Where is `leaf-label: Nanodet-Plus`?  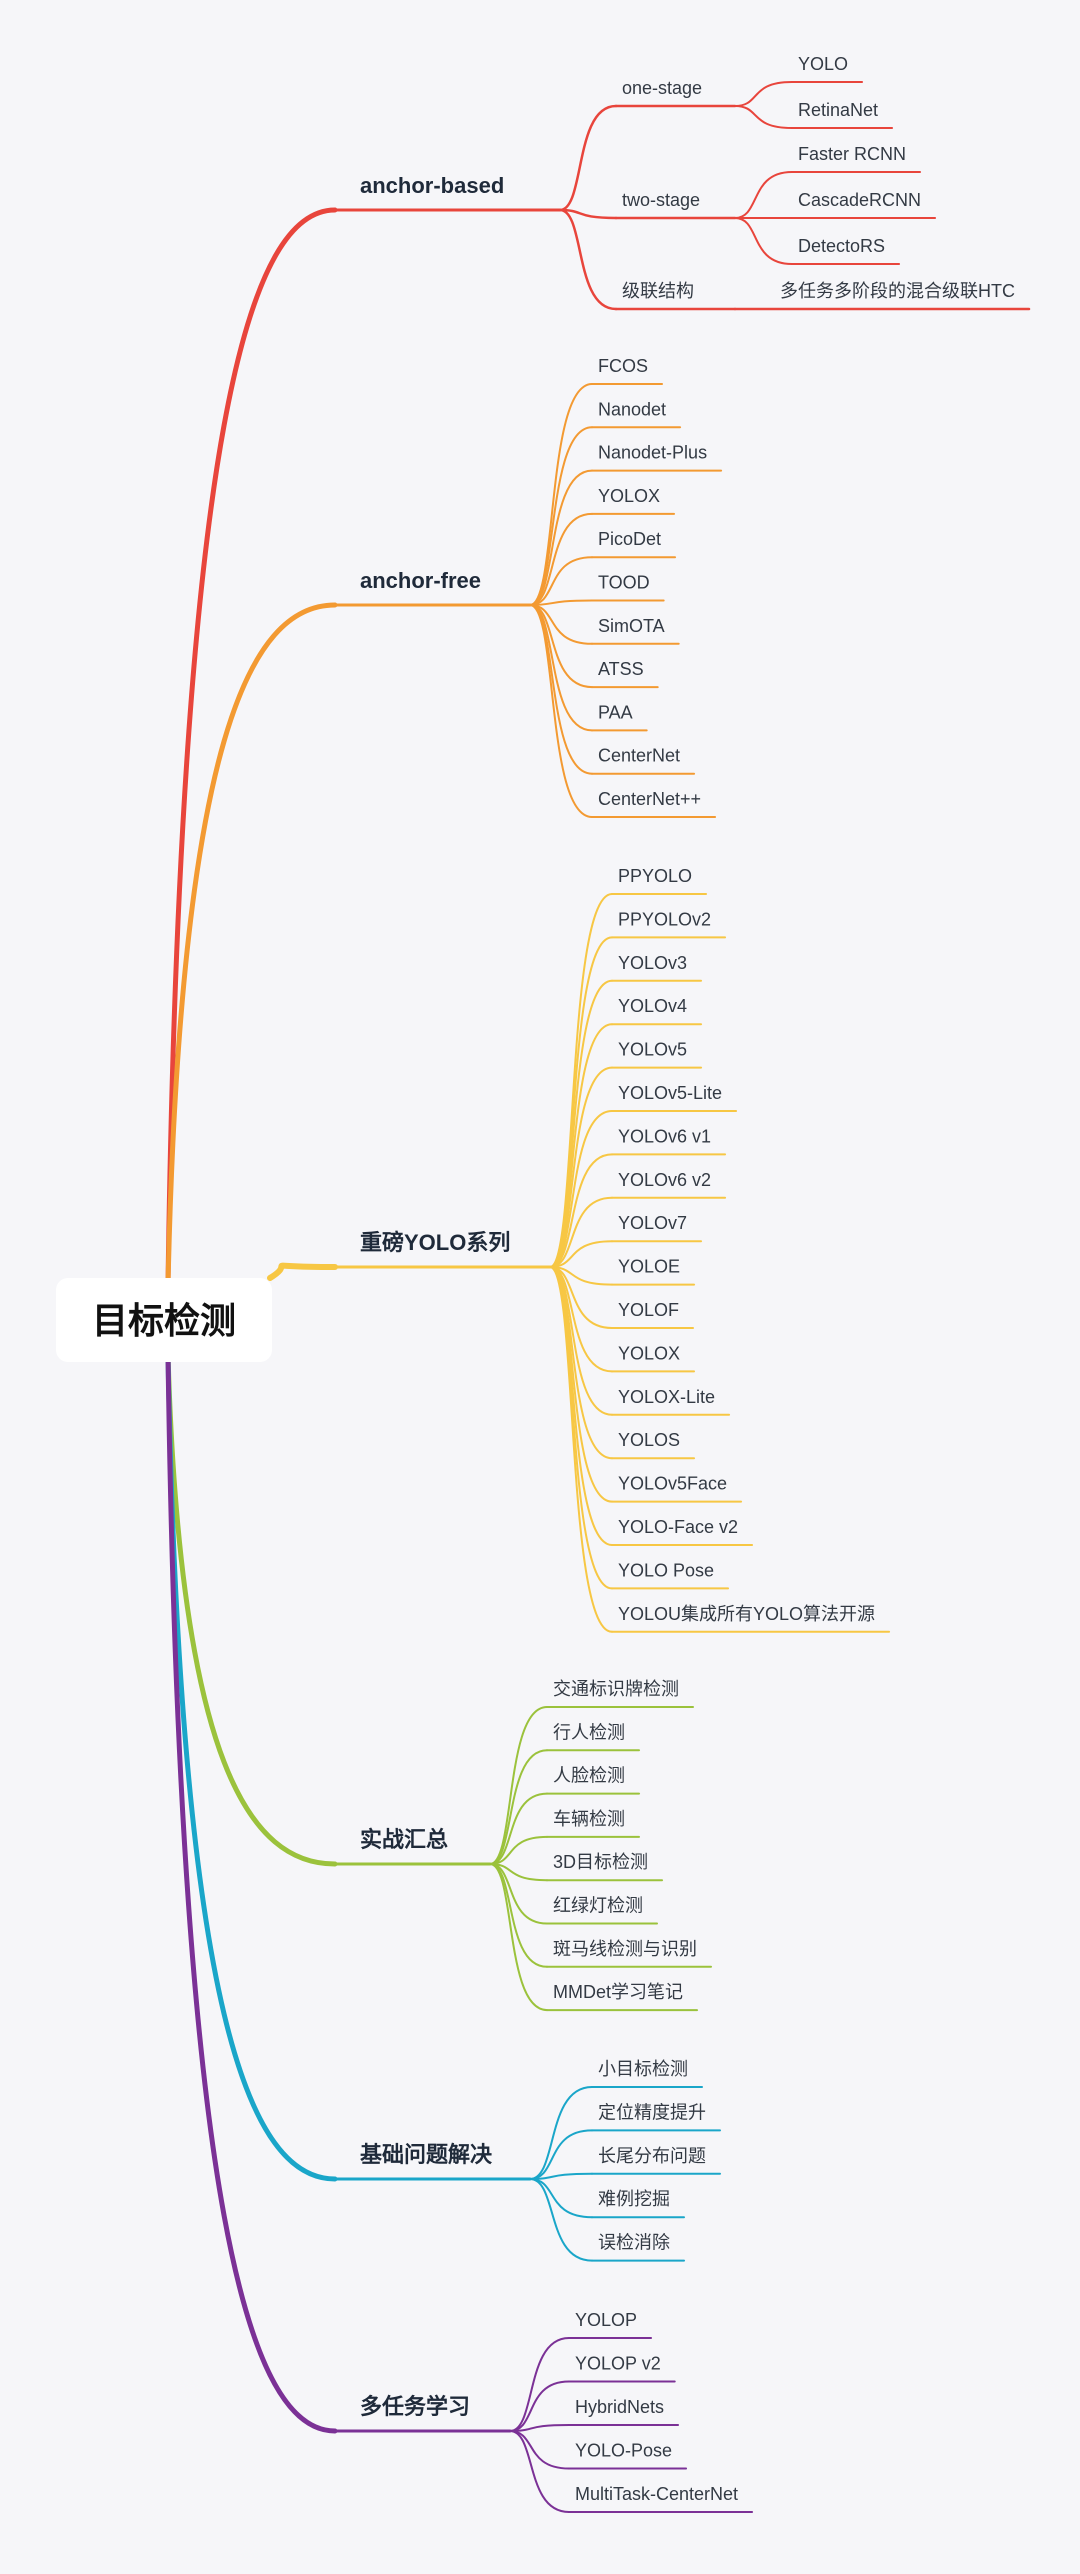
leaf-label: Nanodet-Plus is located at coordinates (652, 453).